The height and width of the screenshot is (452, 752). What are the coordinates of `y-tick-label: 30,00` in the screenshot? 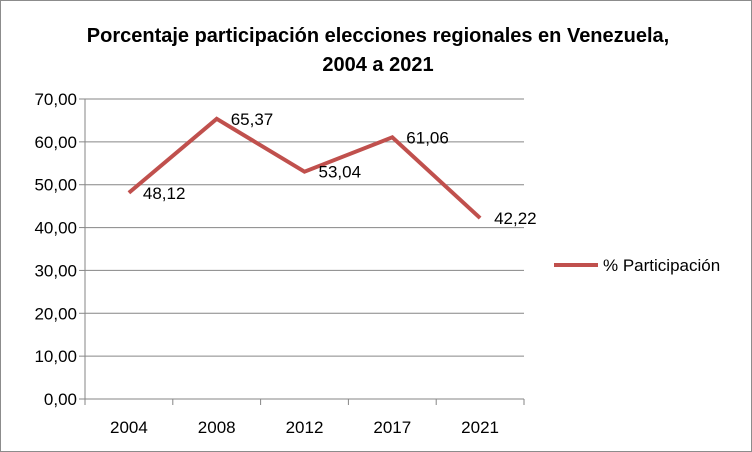 It's located at (55, 270).